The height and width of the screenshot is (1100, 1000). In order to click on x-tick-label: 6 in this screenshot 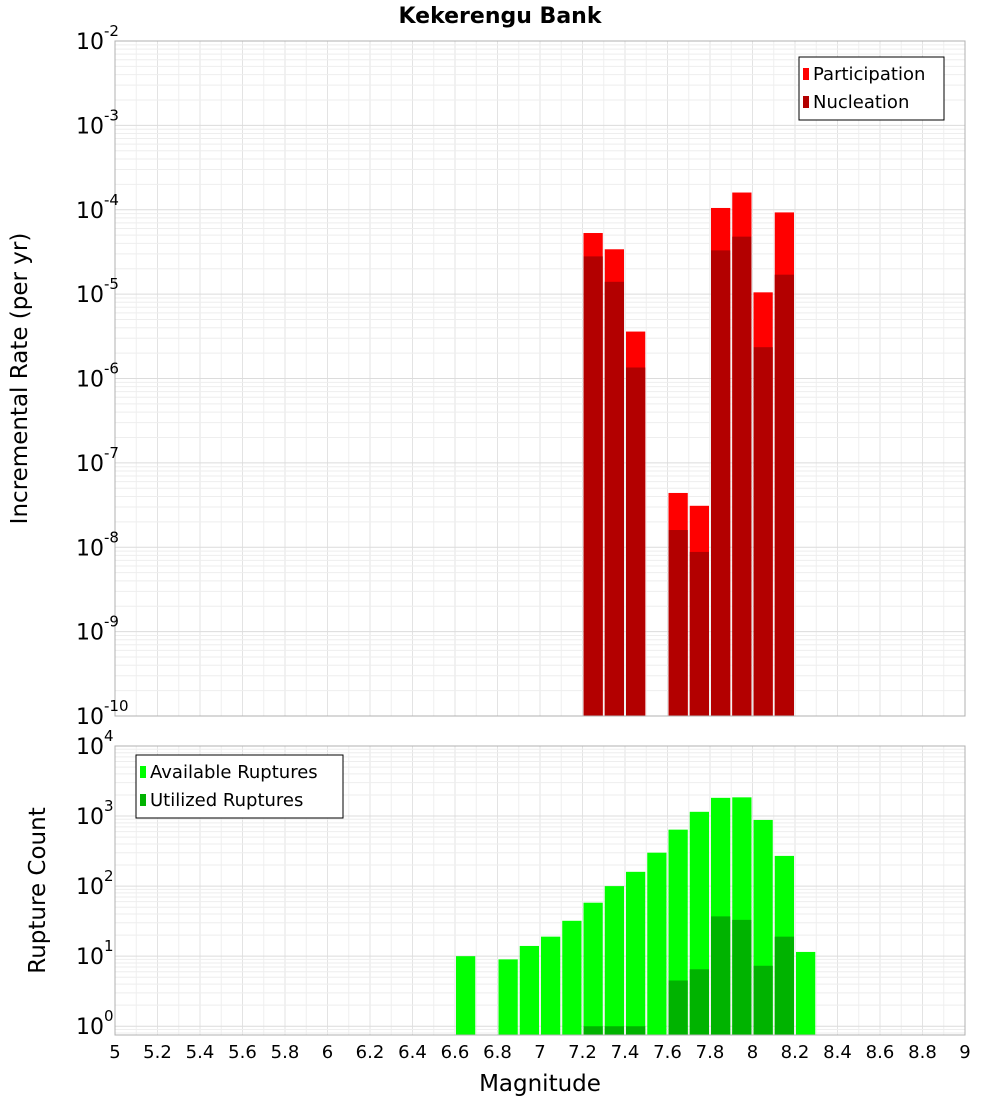, I will do `click(327, 1052)`.